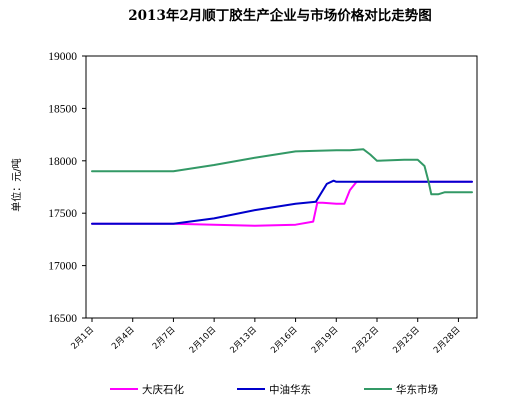 The width and height of the screenshot is (528, 416). I want to click on y-axis: 16500 17000 17500 18000 18500 19000, so click(67, 188).